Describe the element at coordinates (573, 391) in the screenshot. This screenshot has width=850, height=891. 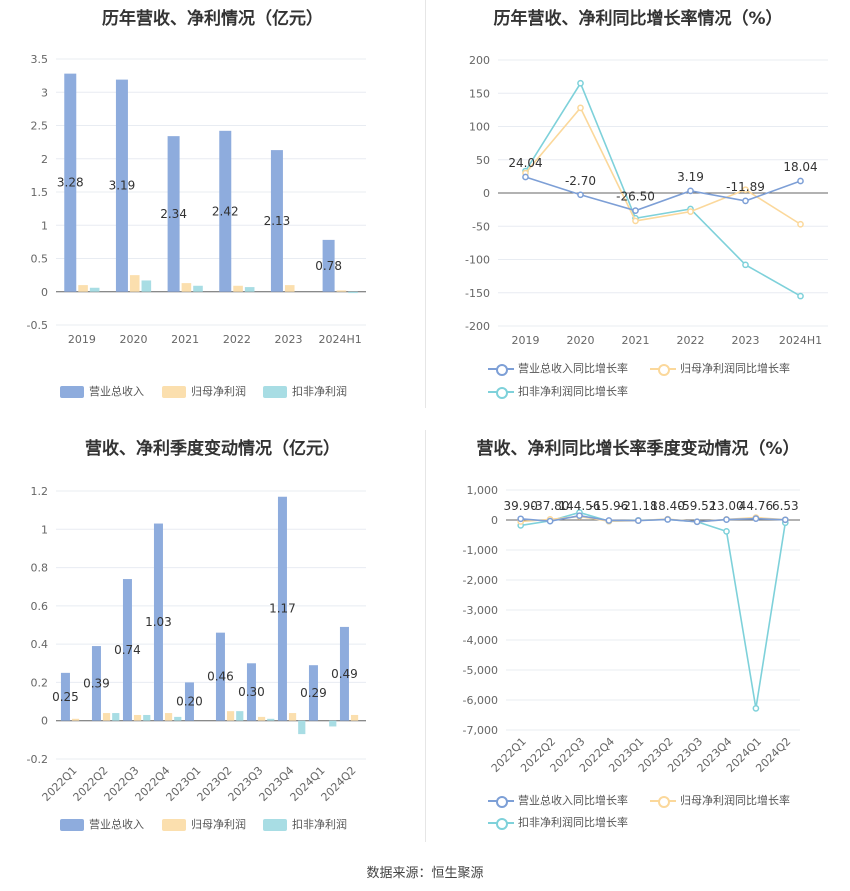
I see `legend-label: 扣非净利润同比增长率` at that location.